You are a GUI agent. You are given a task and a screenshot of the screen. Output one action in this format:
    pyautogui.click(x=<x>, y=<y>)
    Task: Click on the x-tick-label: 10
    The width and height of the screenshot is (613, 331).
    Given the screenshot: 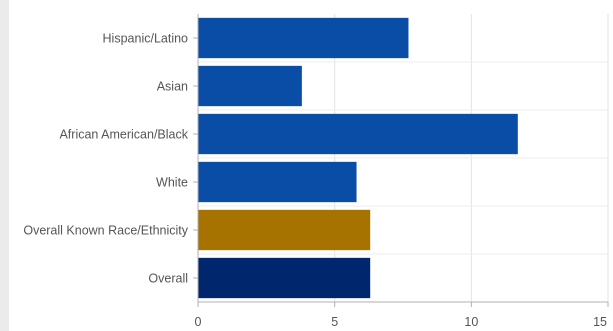 What is the action you would take?
    pyautogui.click(x=471, y=322)
    